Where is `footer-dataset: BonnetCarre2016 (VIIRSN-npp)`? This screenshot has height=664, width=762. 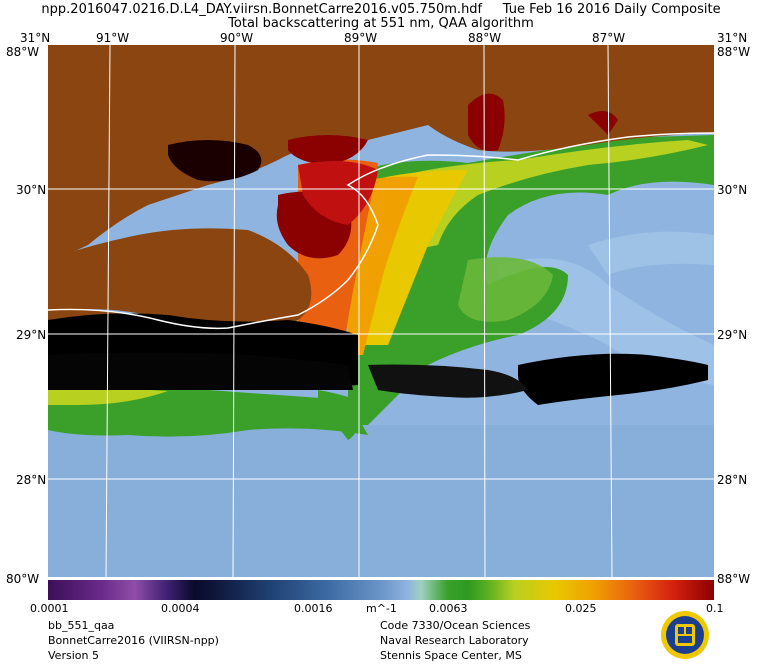 footer-dataset: BonnetCarre2016 (VIIRSN-npp) is located at coordinates (133, 640).